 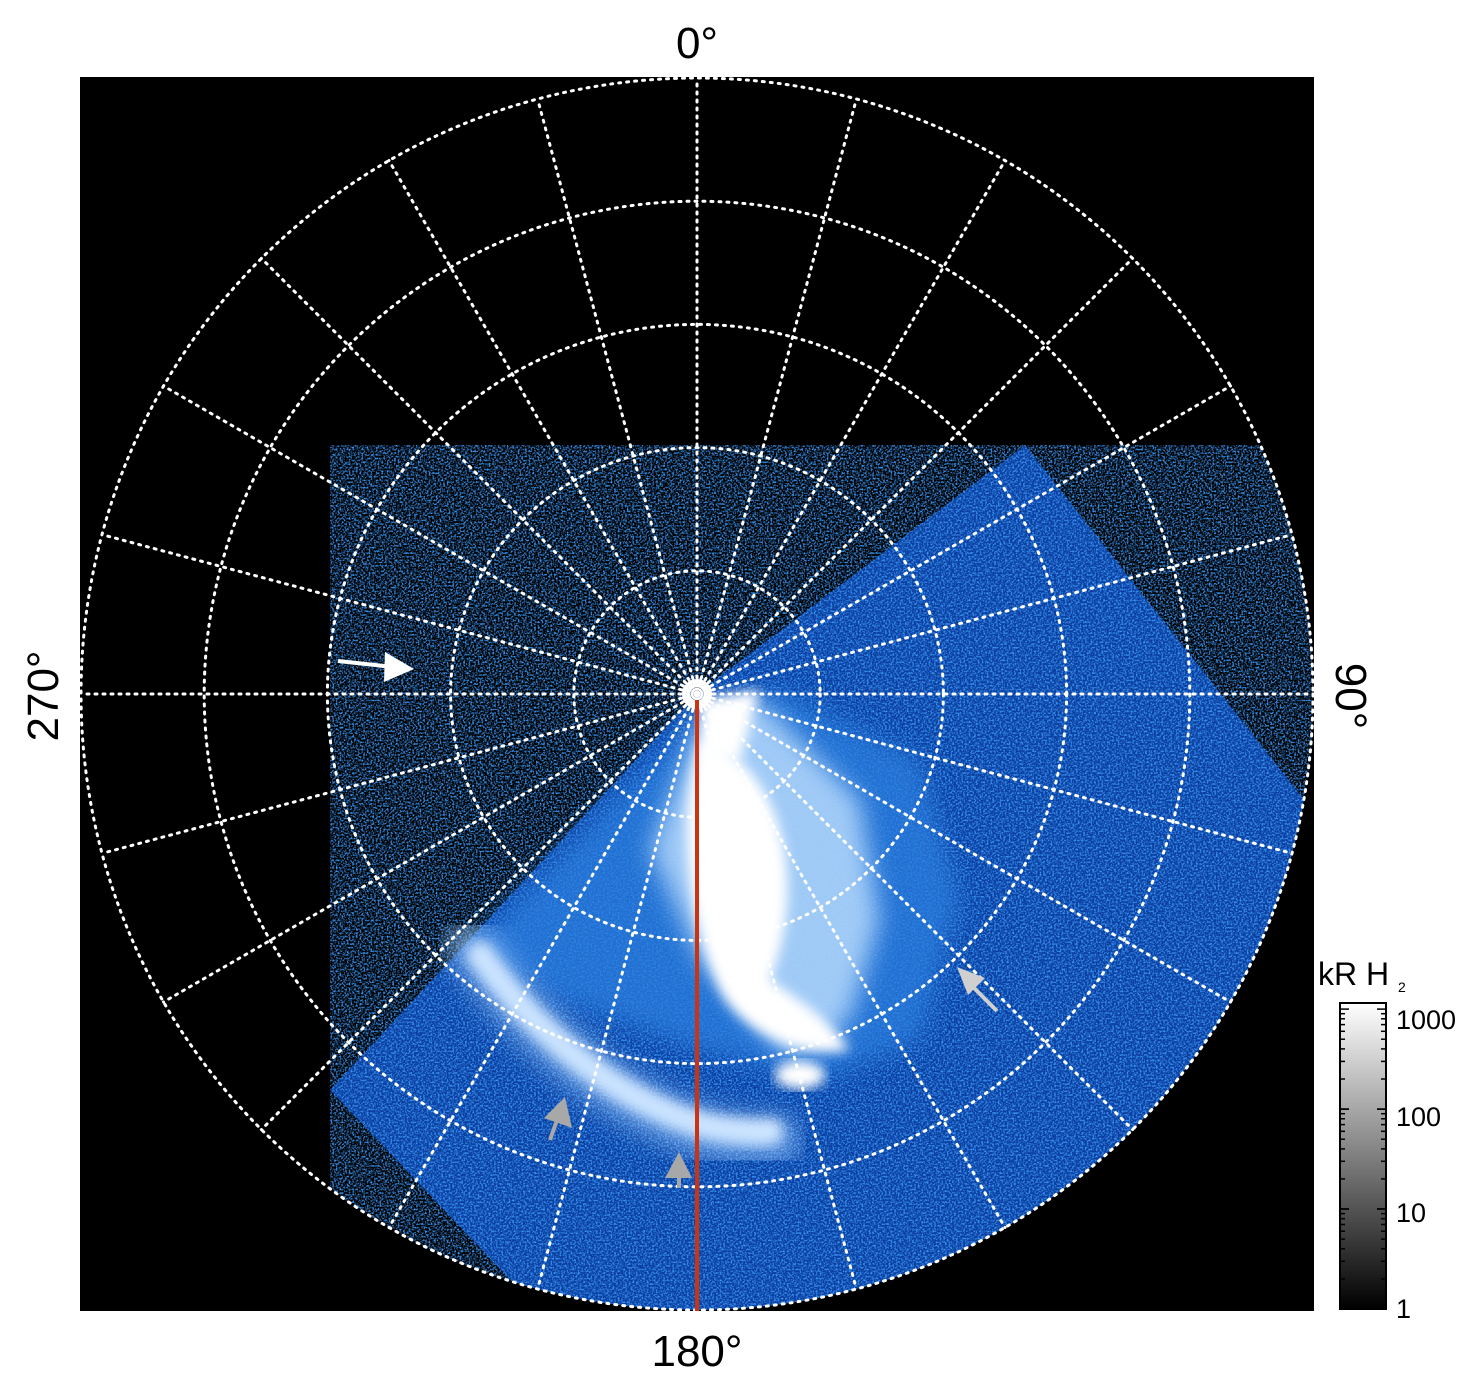 What do you see at coordinates (1353, 974) in the screenshot?
I see `colorbar-title: kR H` at bounding box center [1353, 974].